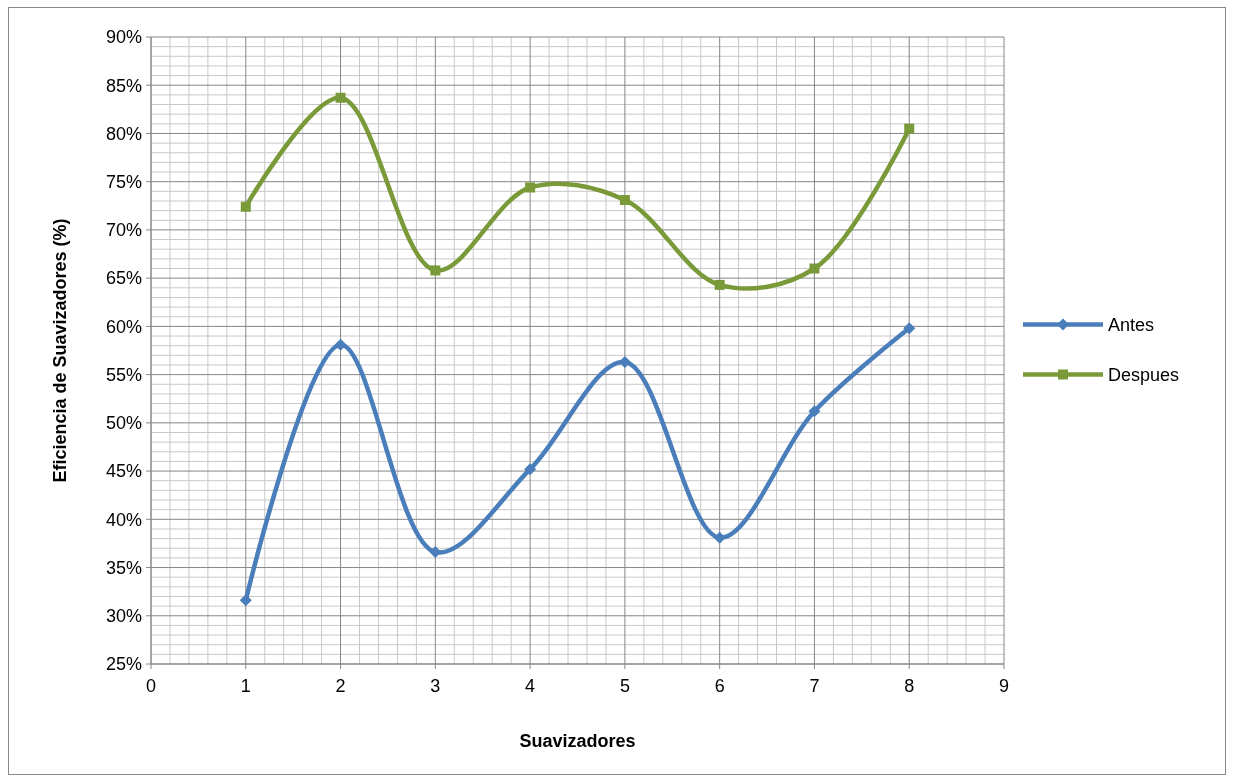  I want to click on legend-label: Antes, so click(1131, 324).